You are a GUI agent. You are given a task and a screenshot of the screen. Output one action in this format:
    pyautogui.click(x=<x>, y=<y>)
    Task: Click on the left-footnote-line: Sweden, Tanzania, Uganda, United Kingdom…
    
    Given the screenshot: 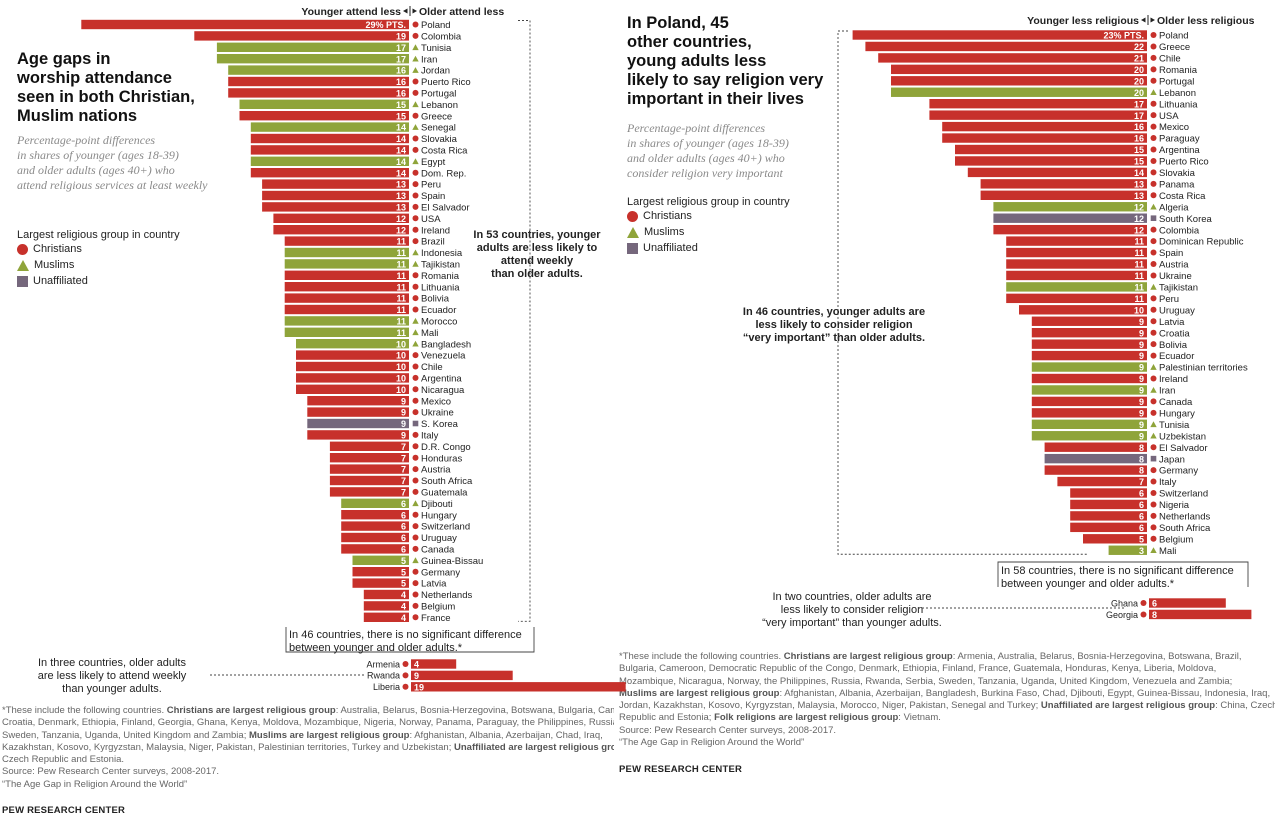 What is the action you would take?
    pyautogui.click(x=302, y=735)
    